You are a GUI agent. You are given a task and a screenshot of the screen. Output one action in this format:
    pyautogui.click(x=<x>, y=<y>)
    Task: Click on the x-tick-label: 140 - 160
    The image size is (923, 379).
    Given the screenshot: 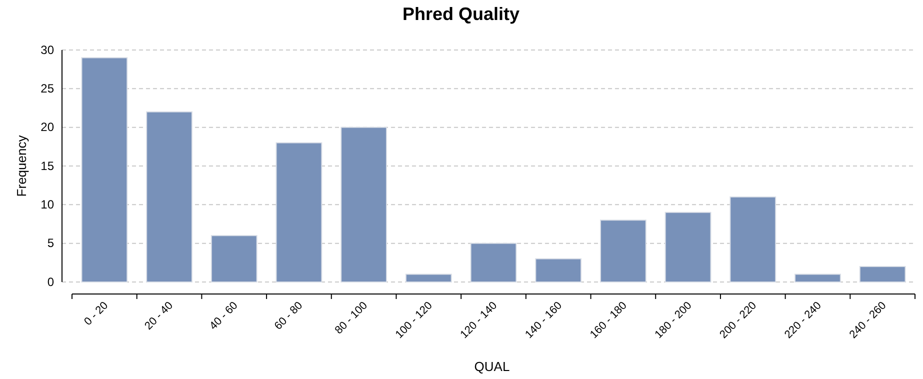 What is the action you would take?
    pyautogui.click(x=543, y=320)
    